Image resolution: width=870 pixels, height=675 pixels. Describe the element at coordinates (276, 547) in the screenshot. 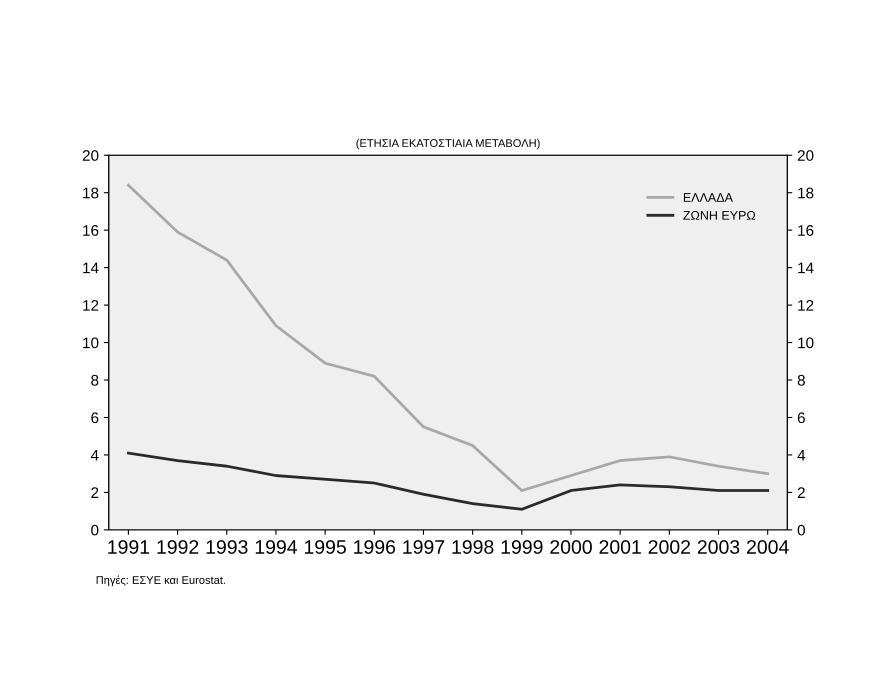

I see `x-tick-label: 1994` at that location.